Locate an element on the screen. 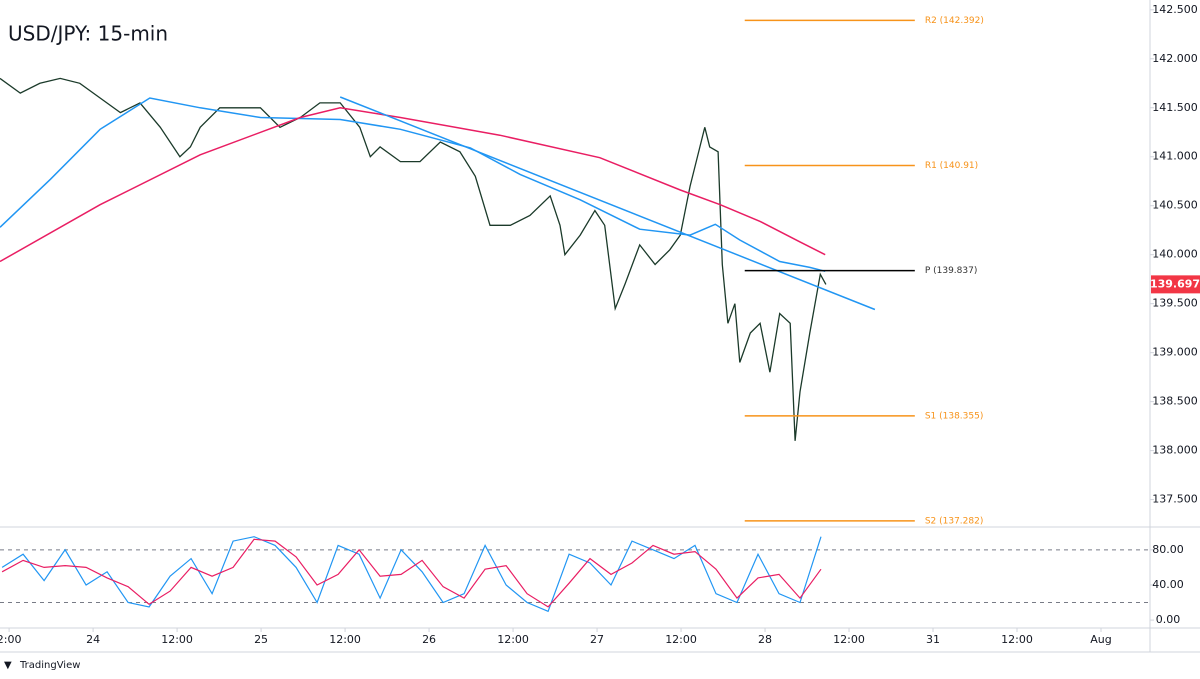 This screenshot has width=1200, height=679. y-tick-label: 139.000 is located at coordinates (1175, 352).